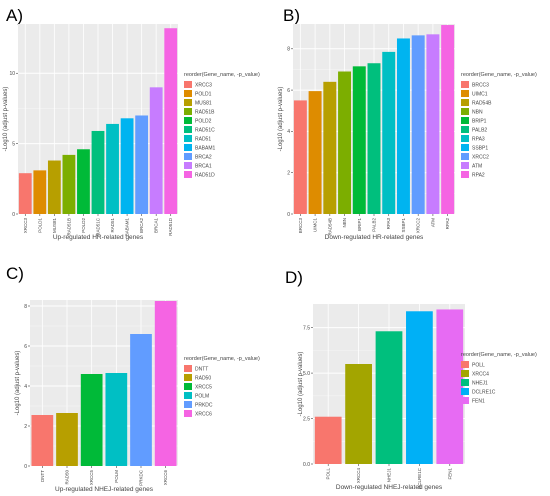 Image resolution: width=550 pixels, height=496 pixels. Describe the element at coordinates (418, 226) in the screenshot. I see `x-tick-label: XRCC2` at that location.